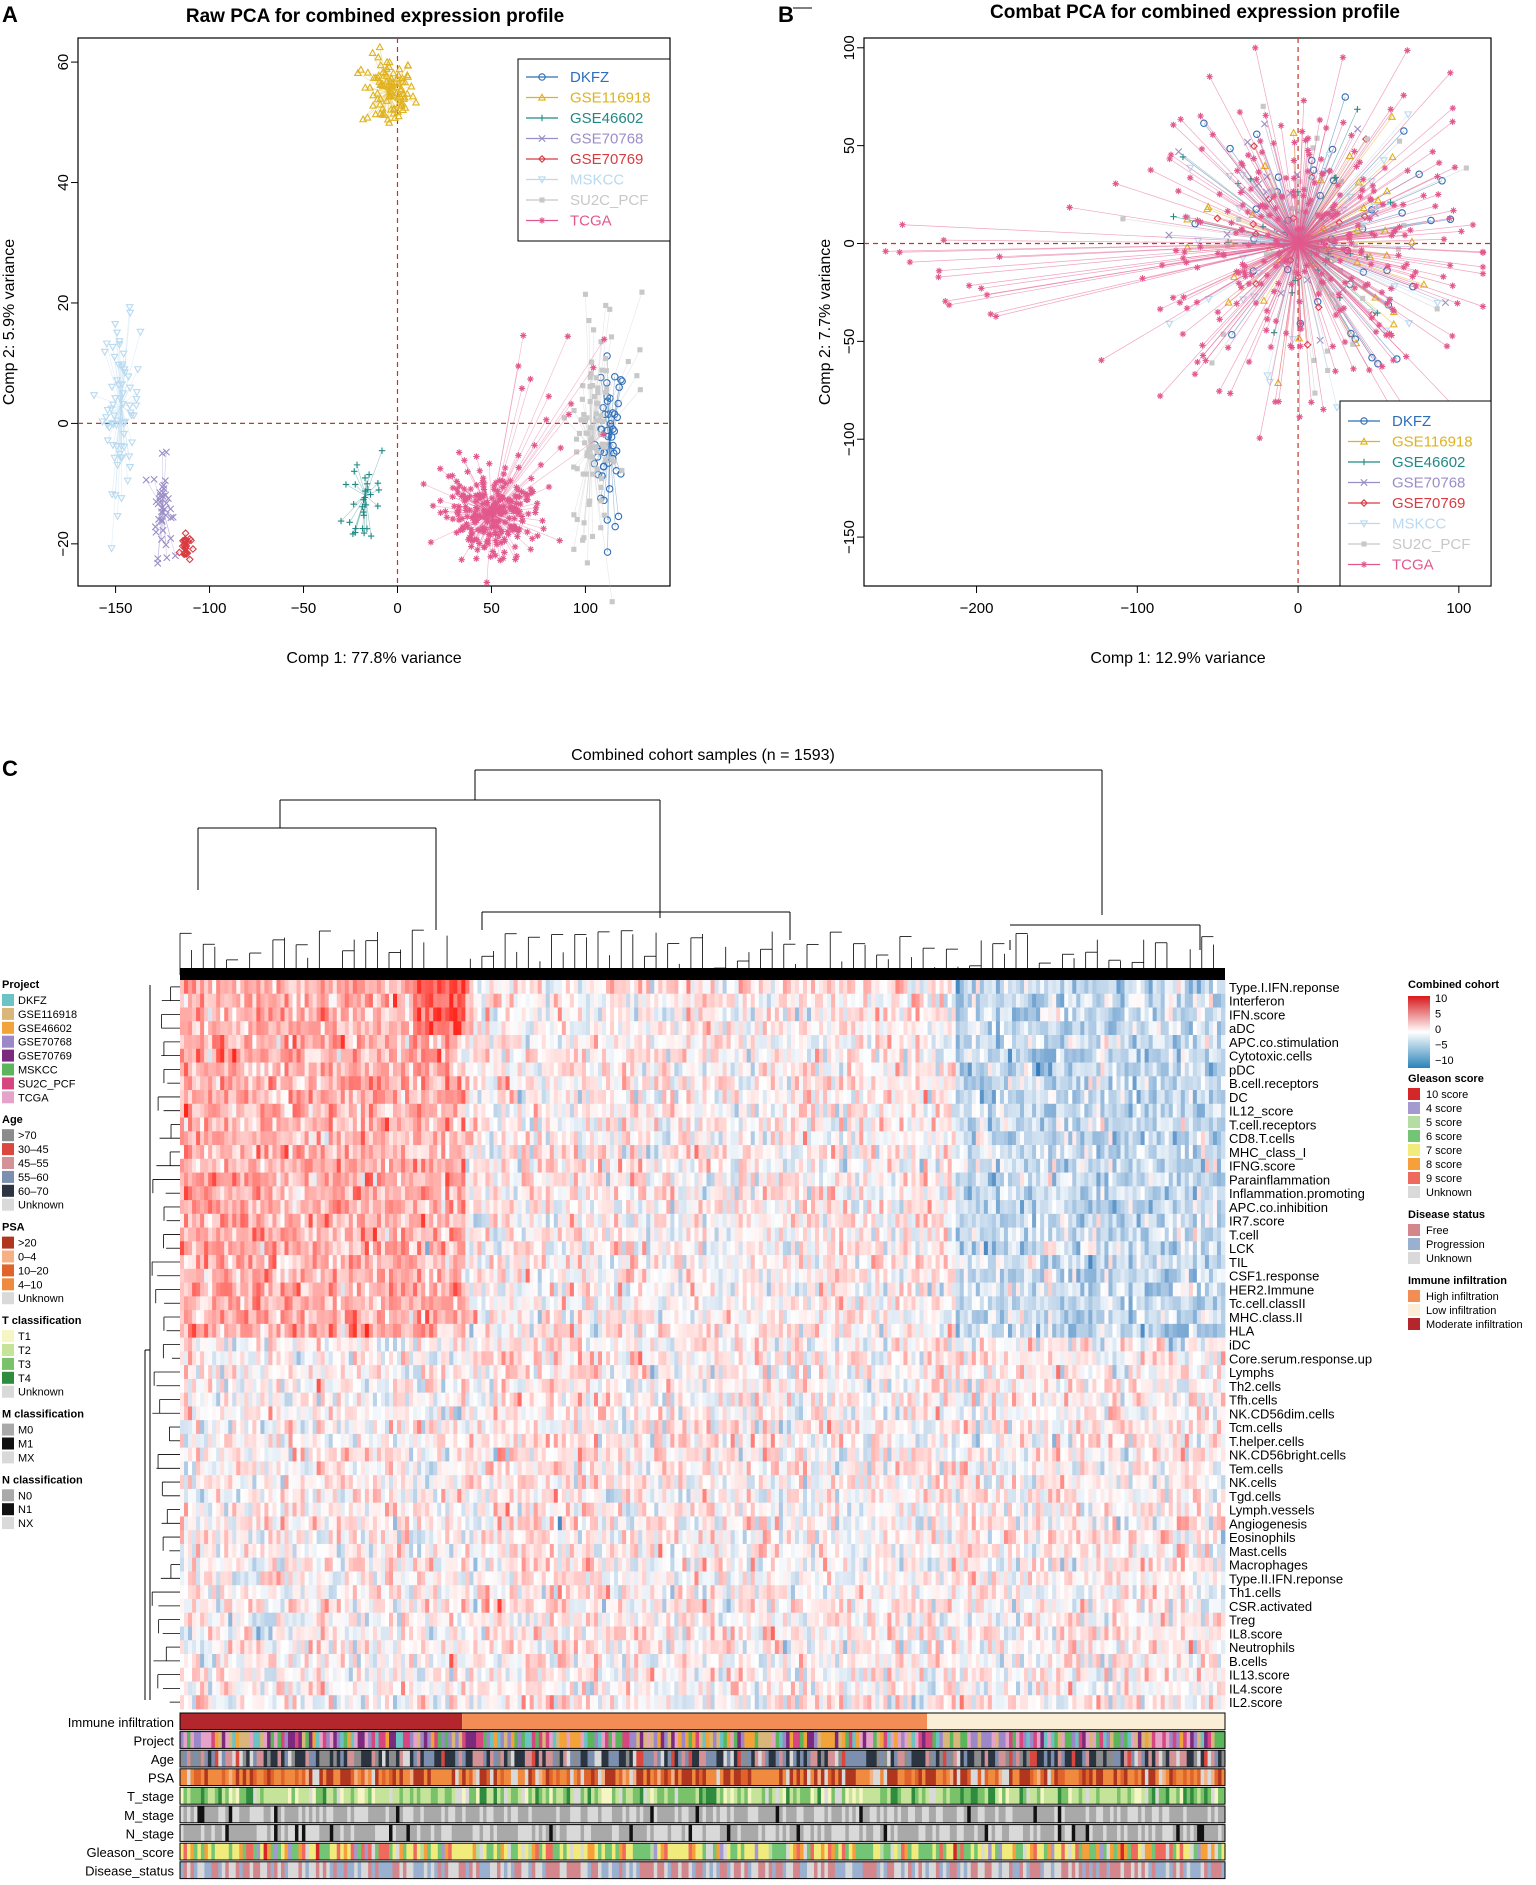 This screenshot has width=1536, height=1885. I want to click on x-tick-label: −50, so click(303, 608).